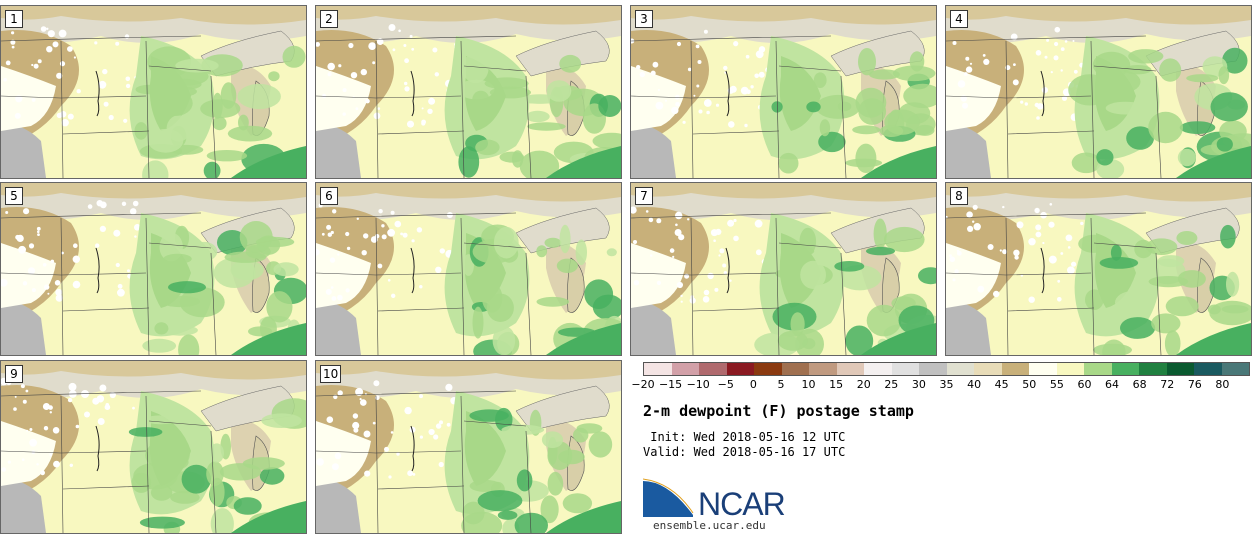 The width and height of the screenshot is (1260, 534). What do you see at coordinates (891, 384) in the screenshot?
I see `colorbar-tick-label: 25` at bounding box center [891, 384].